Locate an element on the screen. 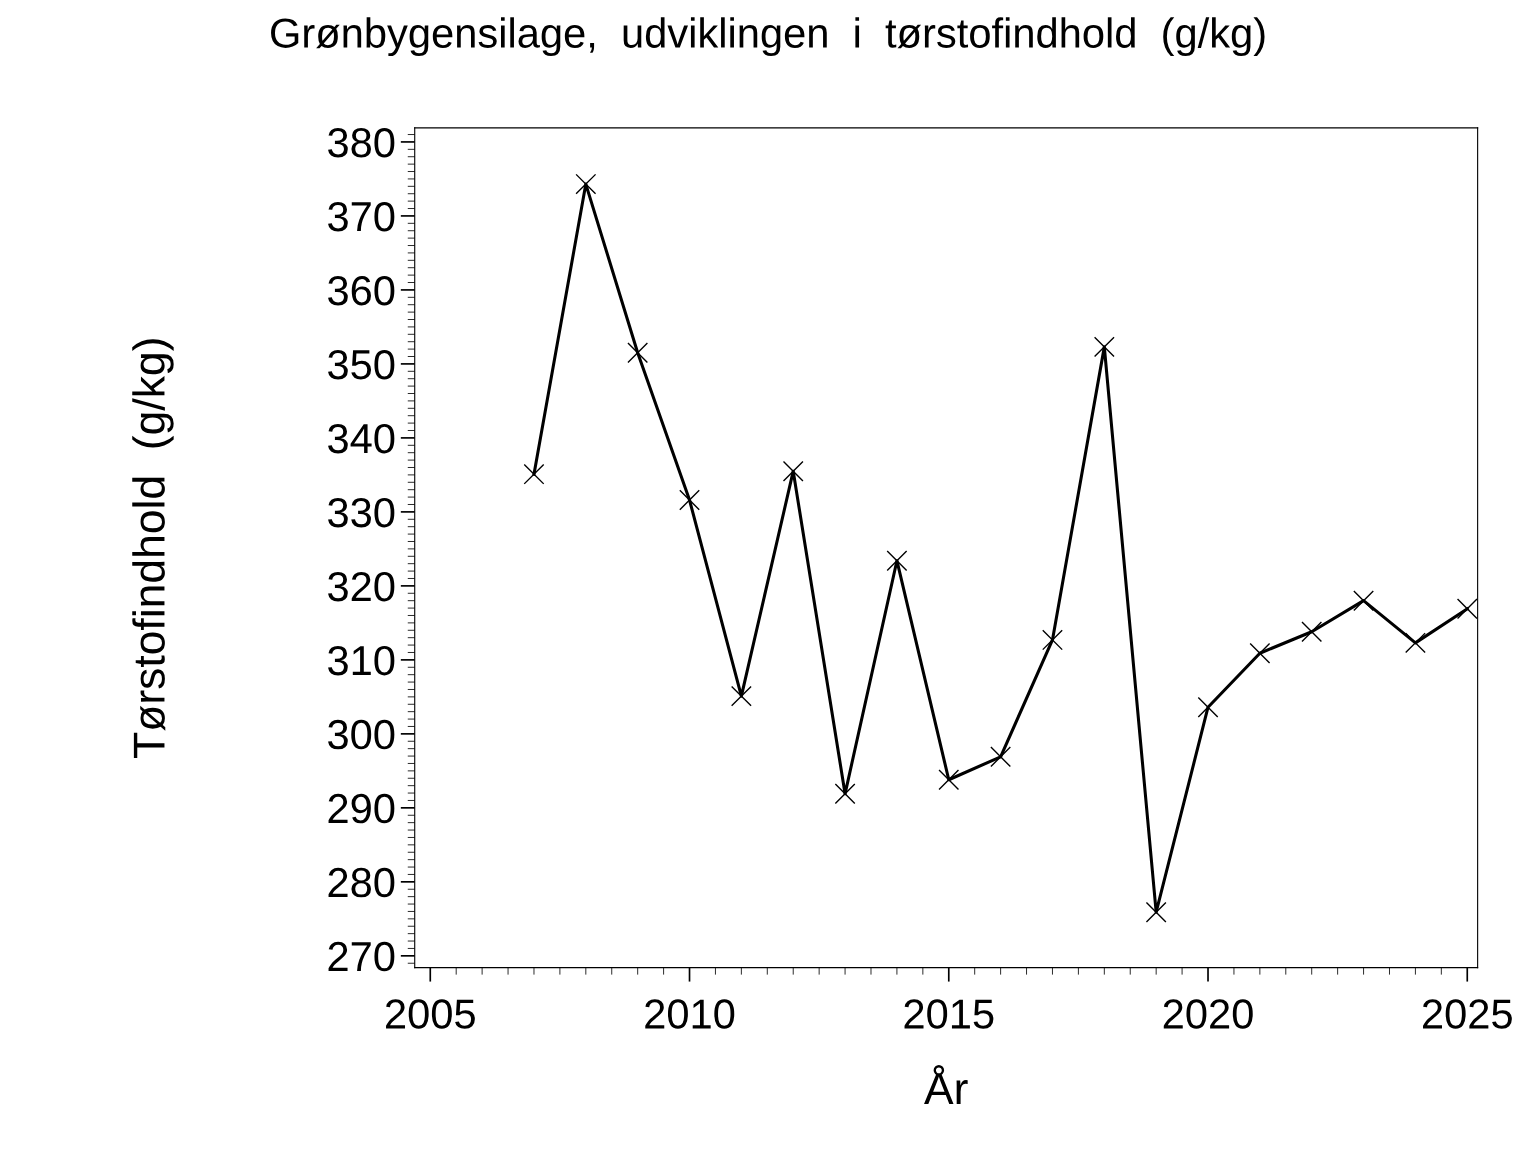 This screenshot has height=1152, width=1536. y-tick-label: 380 is located at coordinates (361, 142).